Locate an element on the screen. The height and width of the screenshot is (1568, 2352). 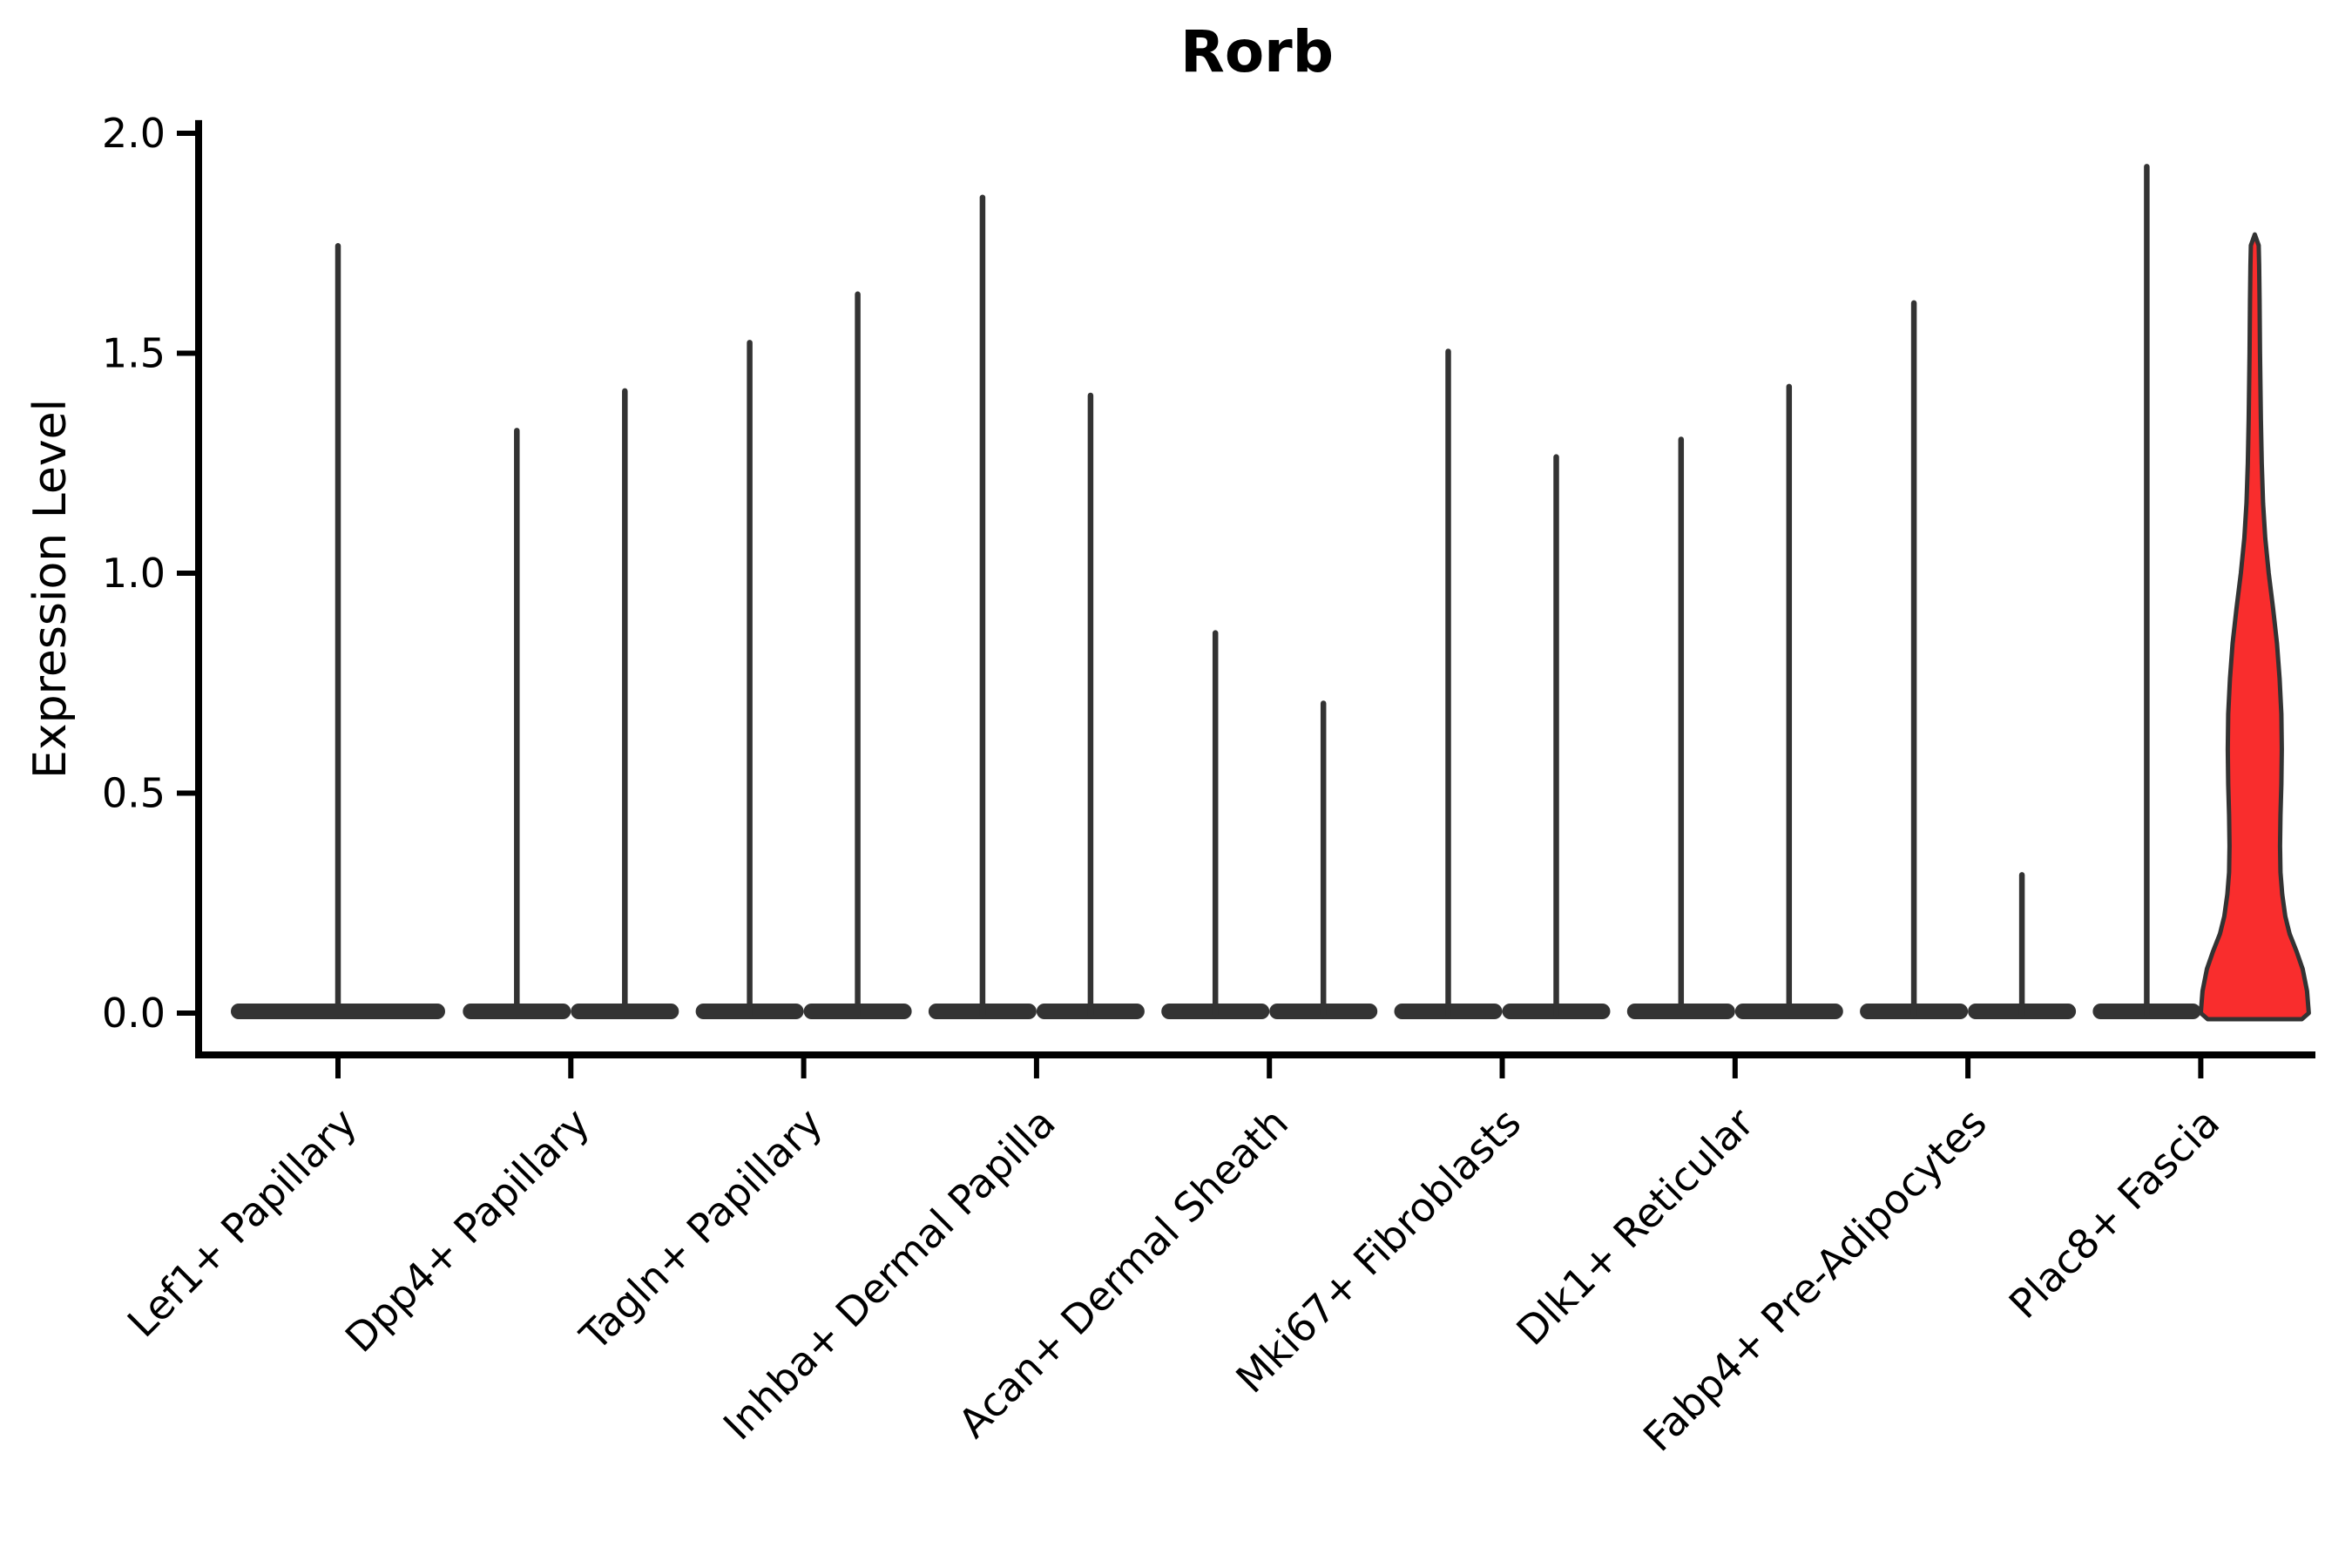
y-tick-label: 1.5 is located at coordinates (134, 353).